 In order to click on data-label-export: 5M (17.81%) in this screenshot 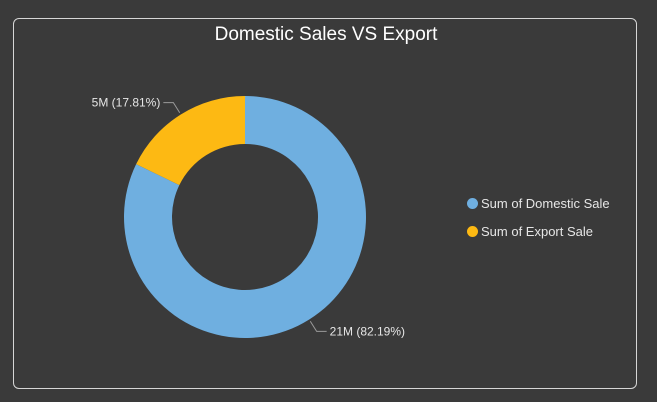, I will do `click(126, 103)`.